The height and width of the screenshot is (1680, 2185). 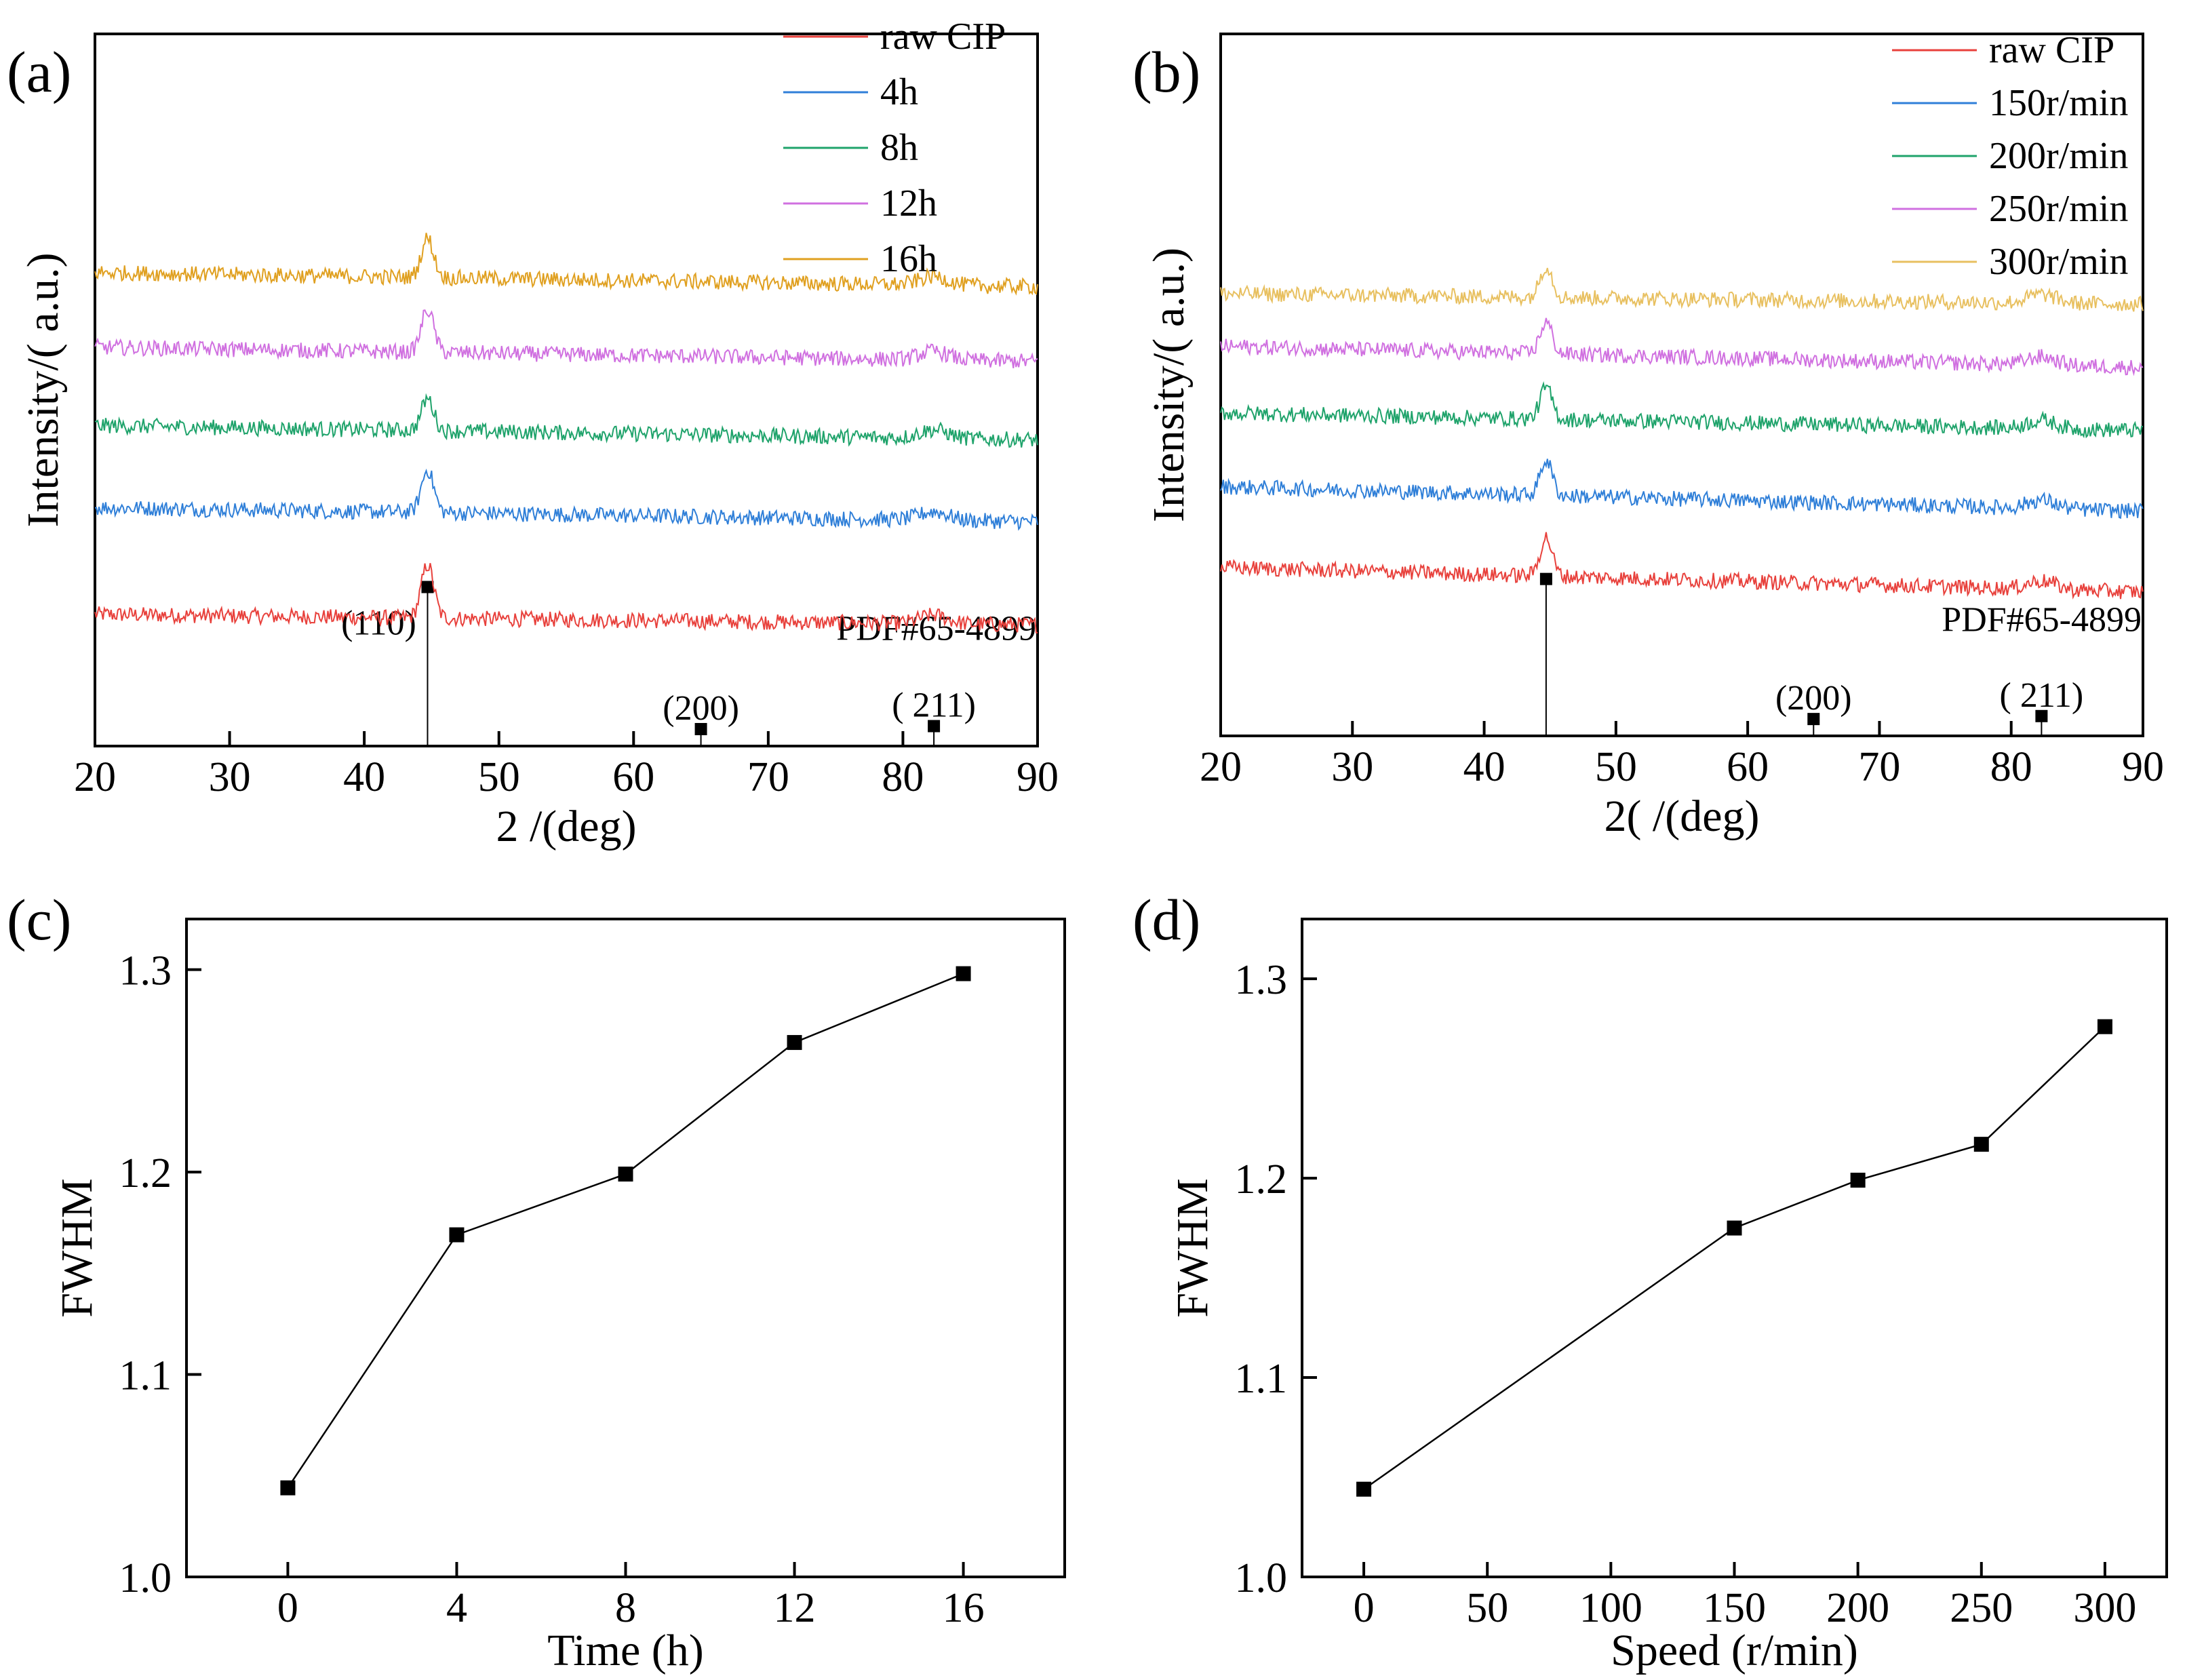 What do you see at coordinates (39, 920) in the screenshot?
I see `panel-letter: (c)` at bounding box center [39, 920].